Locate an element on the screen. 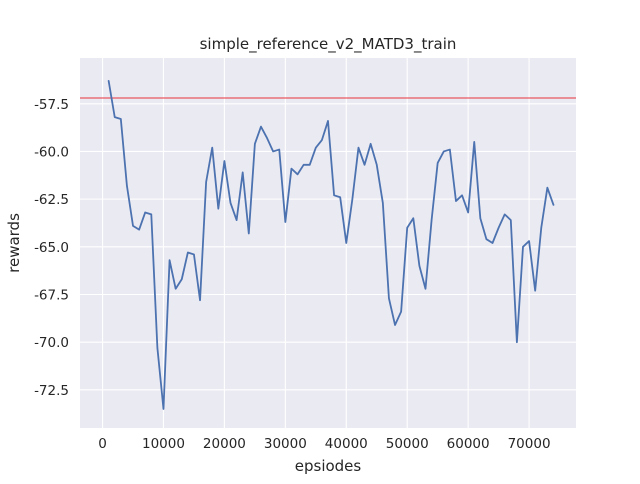  y-axis-label: rewards is located at coordinates (14, 243).